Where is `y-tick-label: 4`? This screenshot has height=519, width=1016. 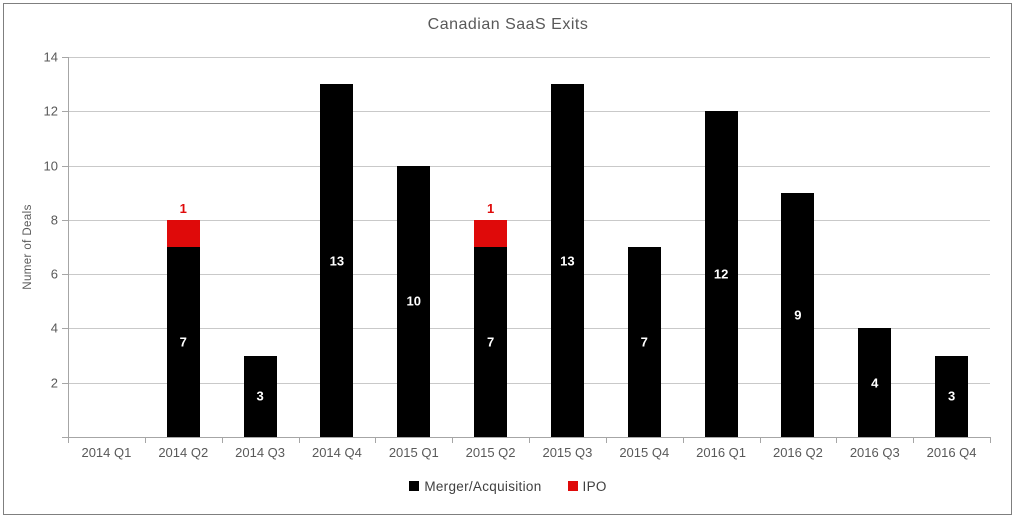 y-tick-label: 4 is located at coordinates (54, 328).